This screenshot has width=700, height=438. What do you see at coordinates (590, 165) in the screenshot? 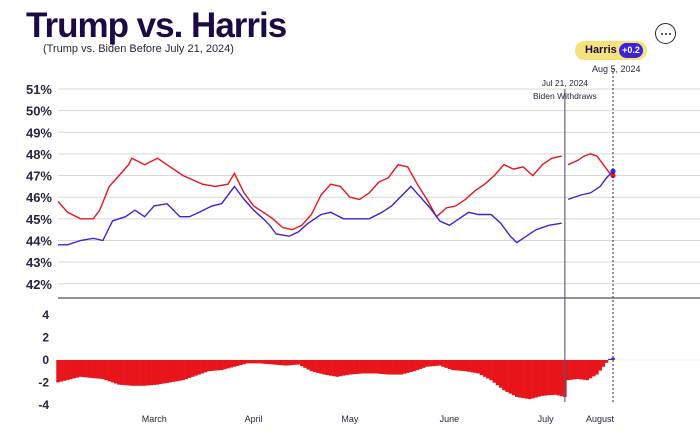
I see `trump-line` at bounding box center [590, 165].